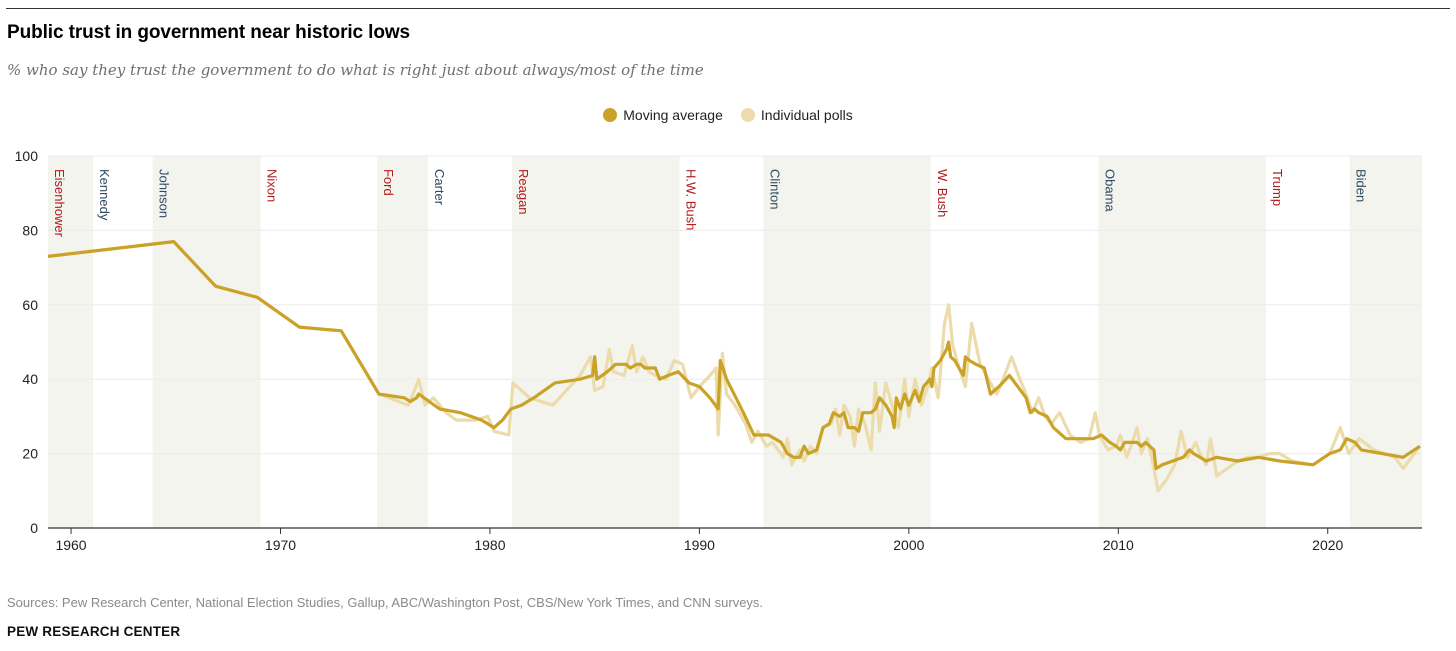 The height and width of the screenshot is (651, 1456). Describe the element at coordinates (94, 631) in the screenshot. I see `organization-name: PEW RESEARCH CENTER` at that location.